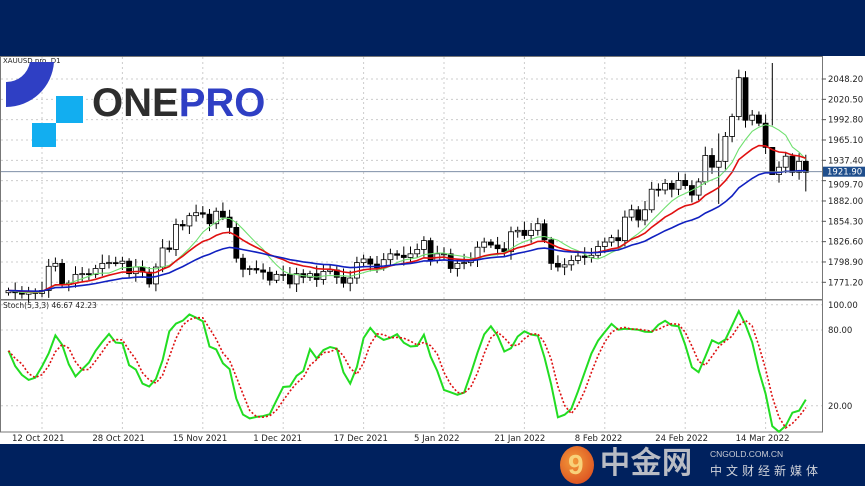 The height and width of the screenshot is (486, 865). What do you see at coordinates (845, 121) in the screenshot?
I see `price-tick-label: 1992.80` at bounding box center [845, 121].